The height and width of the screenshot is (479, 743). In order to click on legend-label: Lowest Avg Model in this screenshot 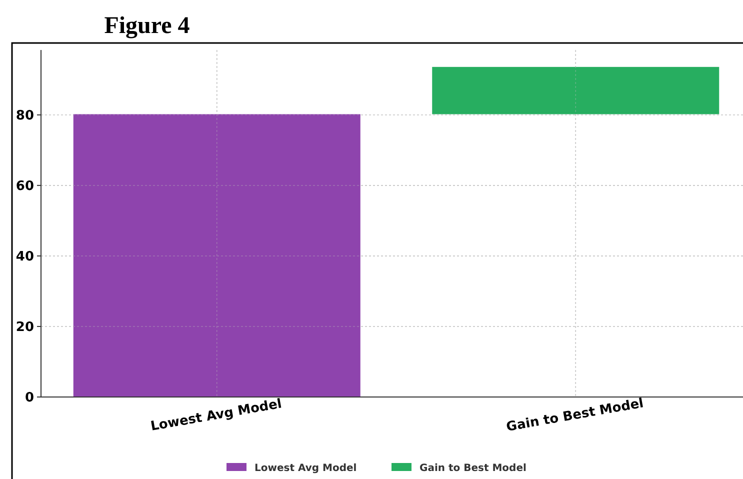, I will do `click(305, 468)`.